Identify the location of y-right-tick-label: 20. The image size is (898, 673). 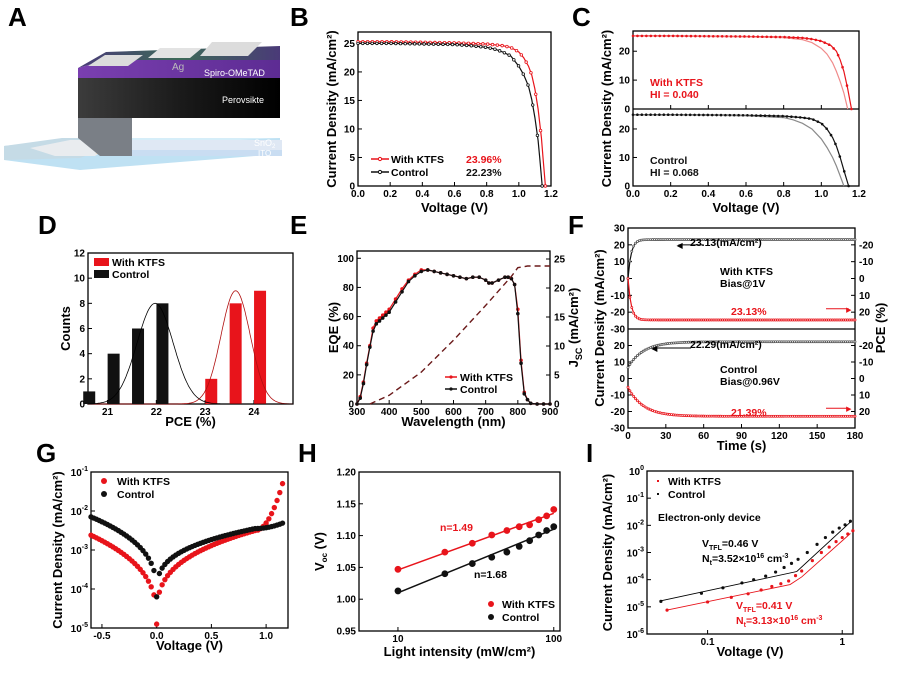
(865, 313).